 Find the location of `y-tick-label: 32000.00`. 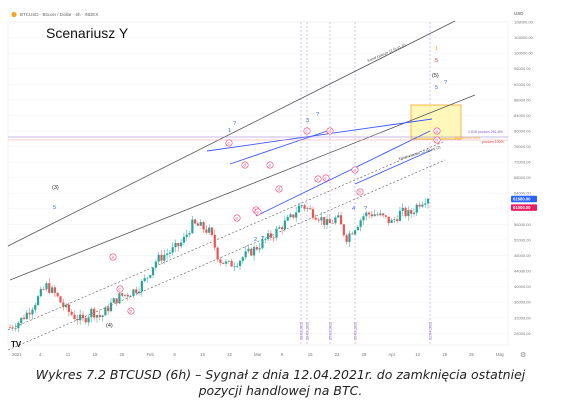

y-tick-label: 32000.00 is located at coordinates (522, 317).